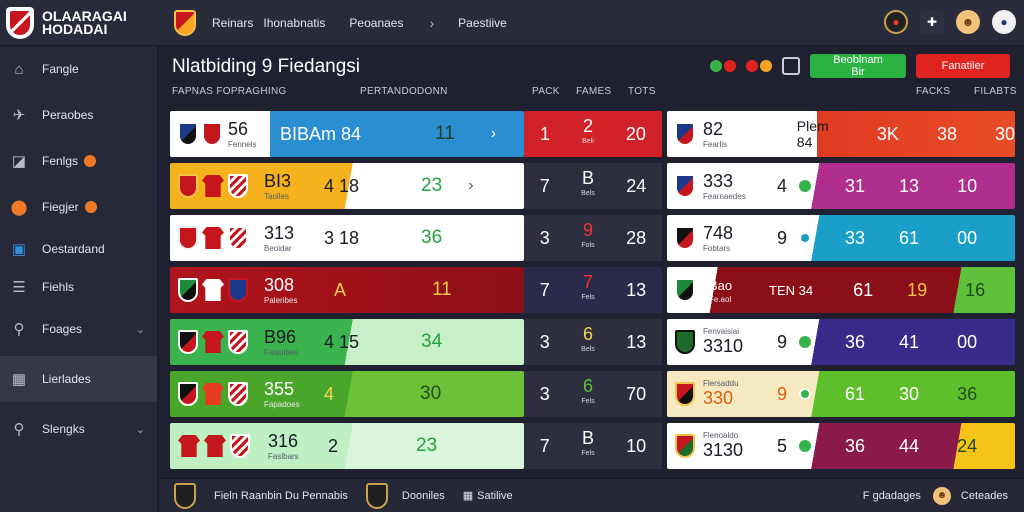  What do you see at coordinates (963, 66) in the screenshot?
I see `filter-button: Fanatiler` at bounding box center [963, 66].